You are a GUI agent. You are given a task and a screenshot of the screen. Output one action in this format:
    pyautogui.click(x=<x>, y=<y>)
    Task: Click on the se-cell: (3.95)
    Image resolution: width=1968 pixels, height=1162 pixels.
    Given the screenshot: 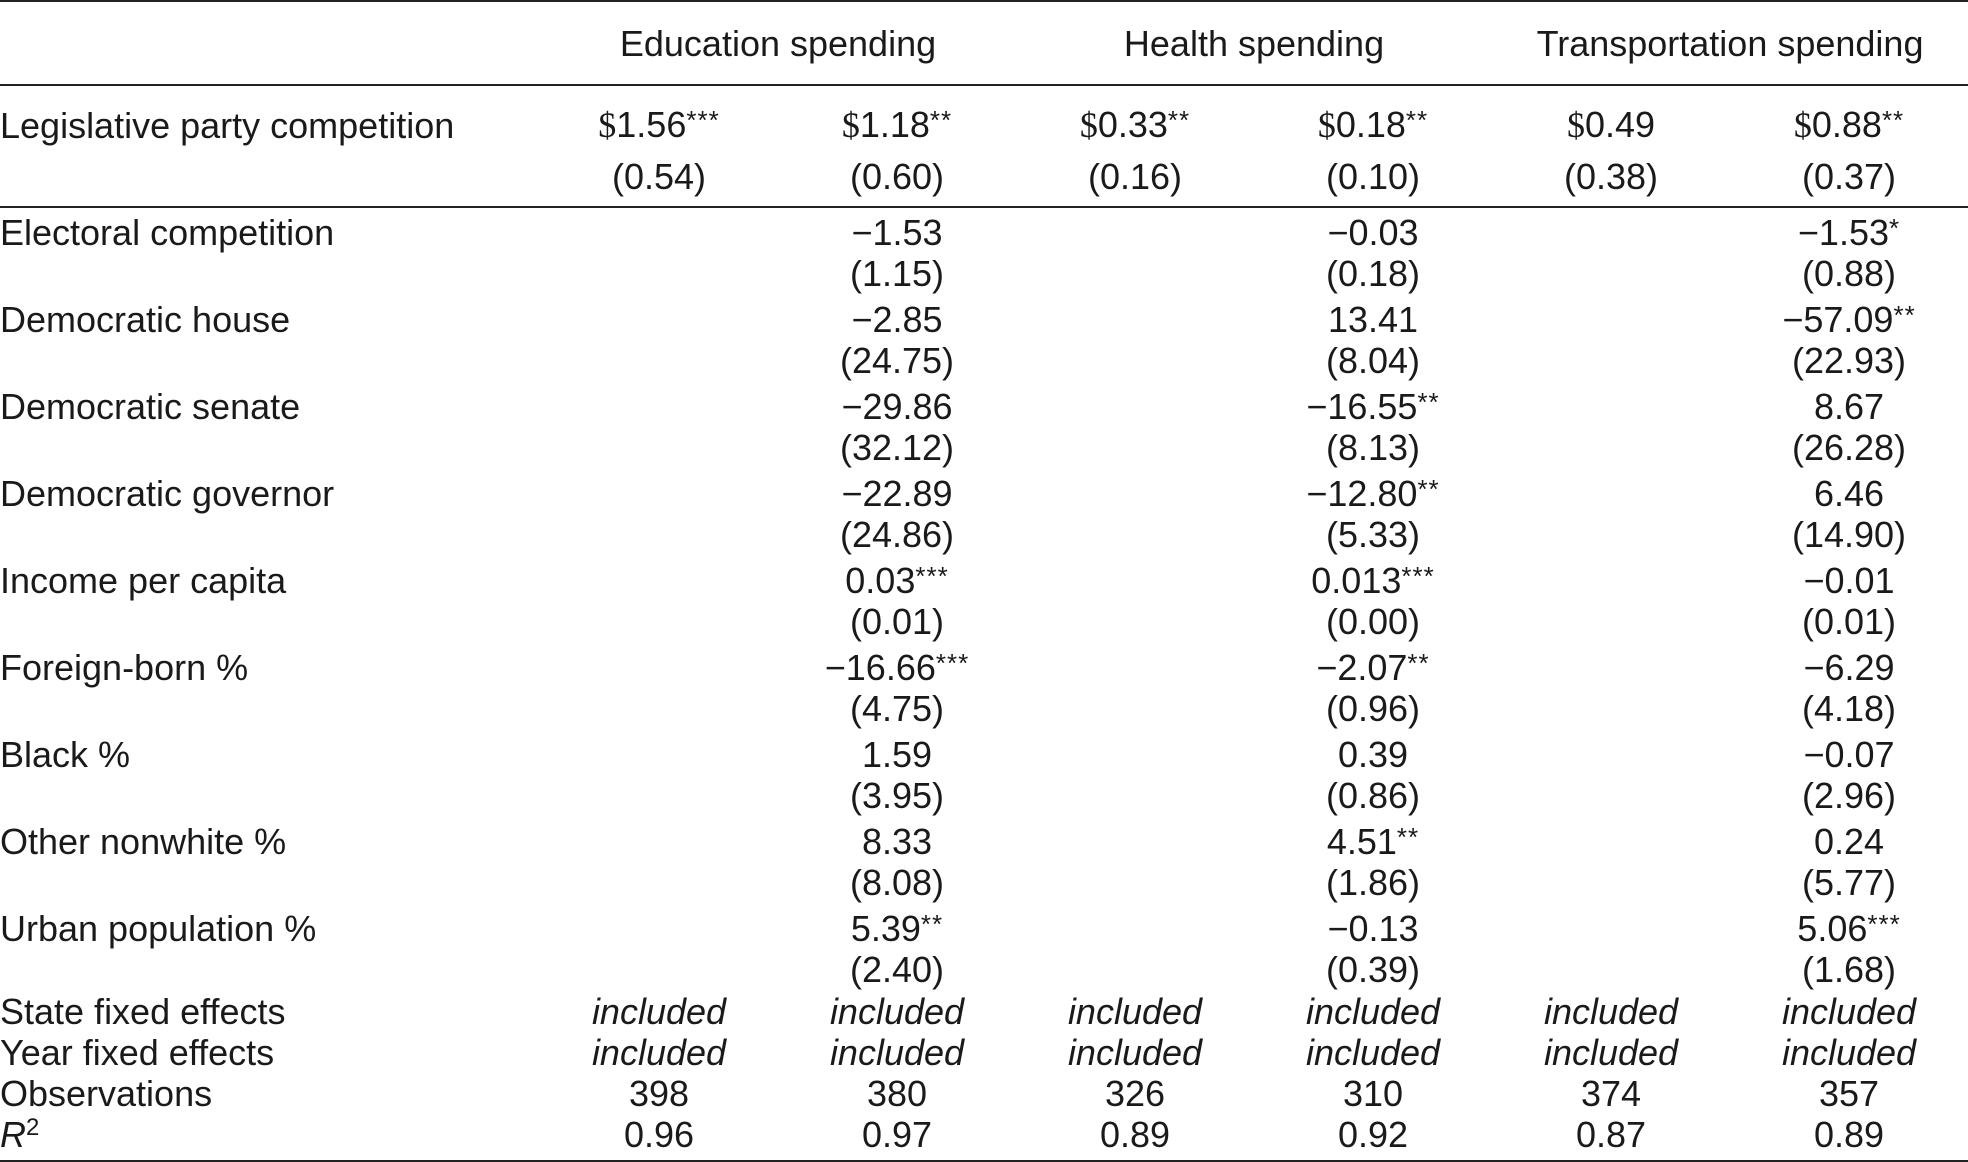 What is the action you would take?
    pyautogui.click(x=897, y=795)
    